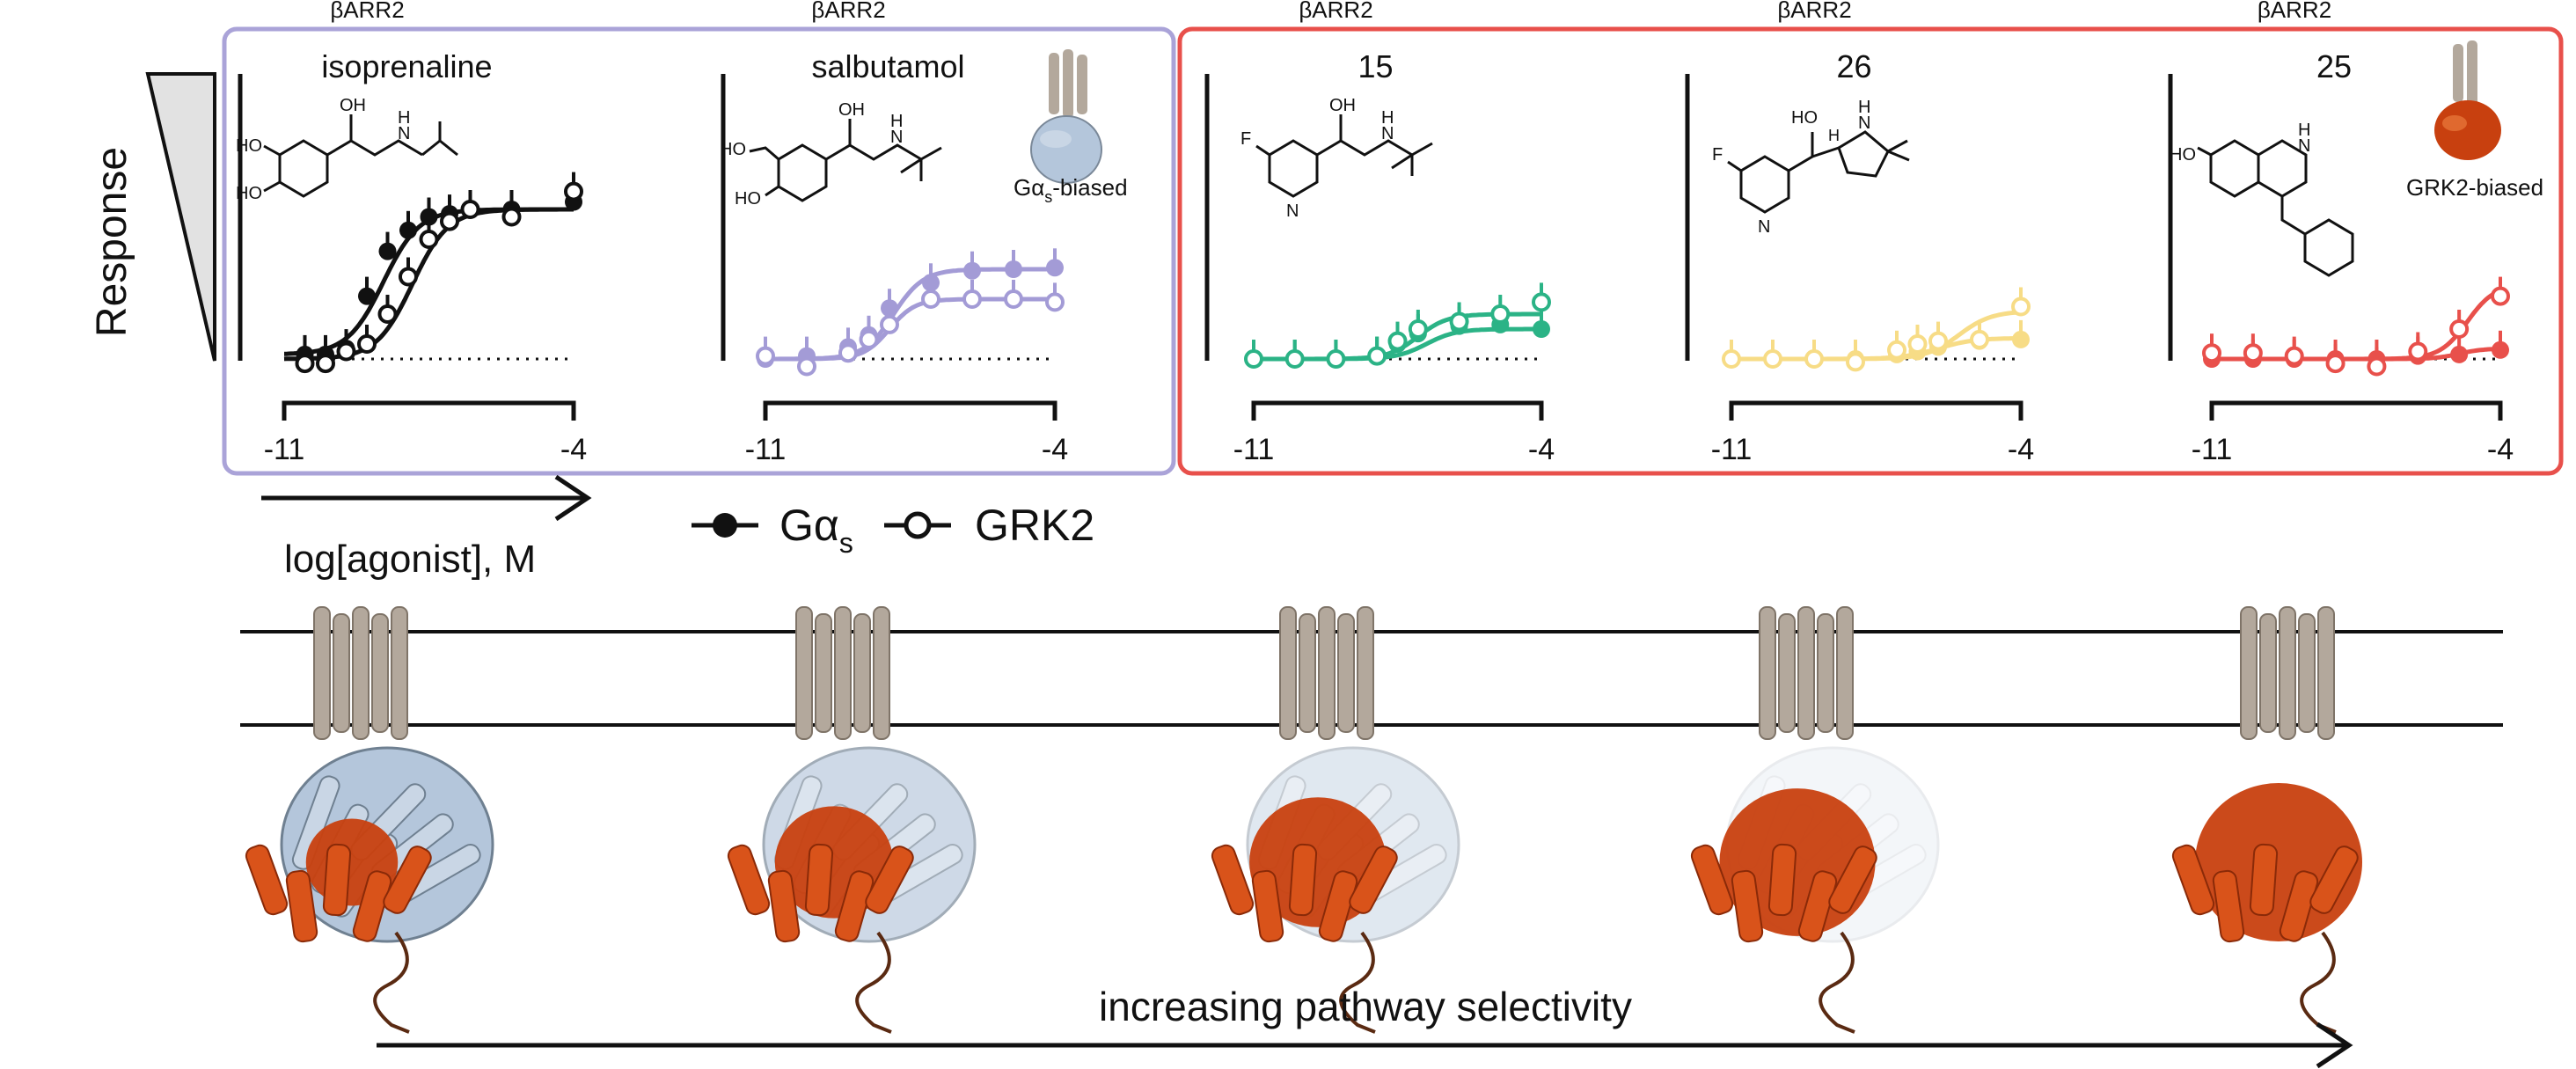 The height and width of the screenshot is (1069, 2576). Describe the element at coordinates (873, 982) in the screenshot. I see `protein-loop` at that location.